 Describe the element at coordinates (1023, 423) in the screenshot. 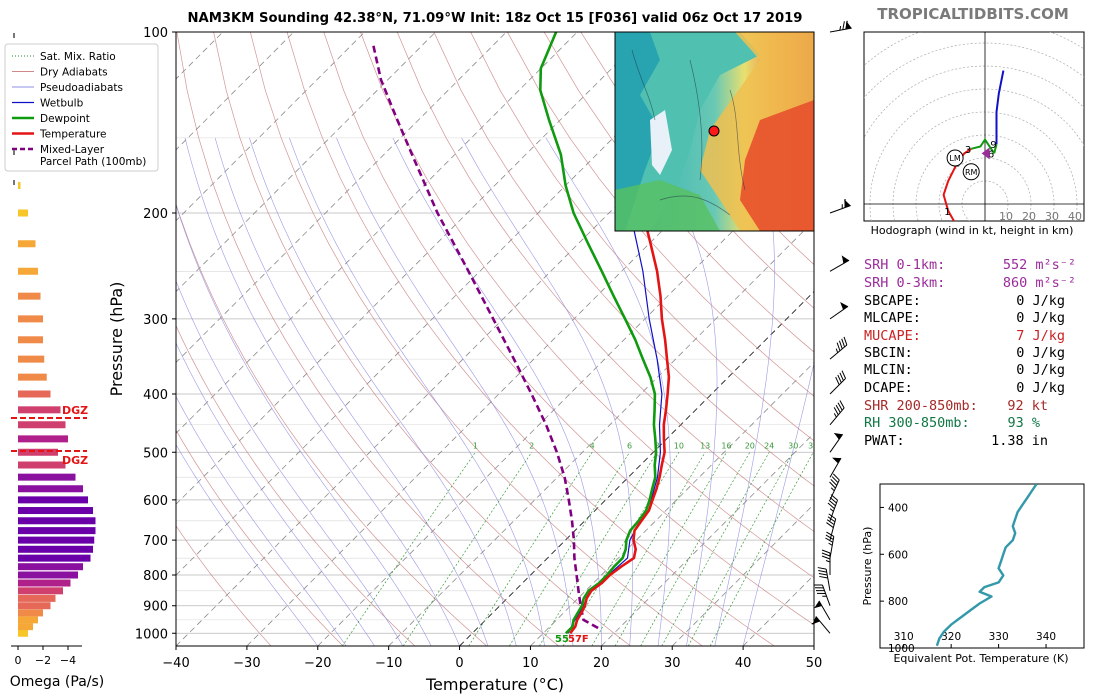

I see `svg-text: 93 %` at that location.